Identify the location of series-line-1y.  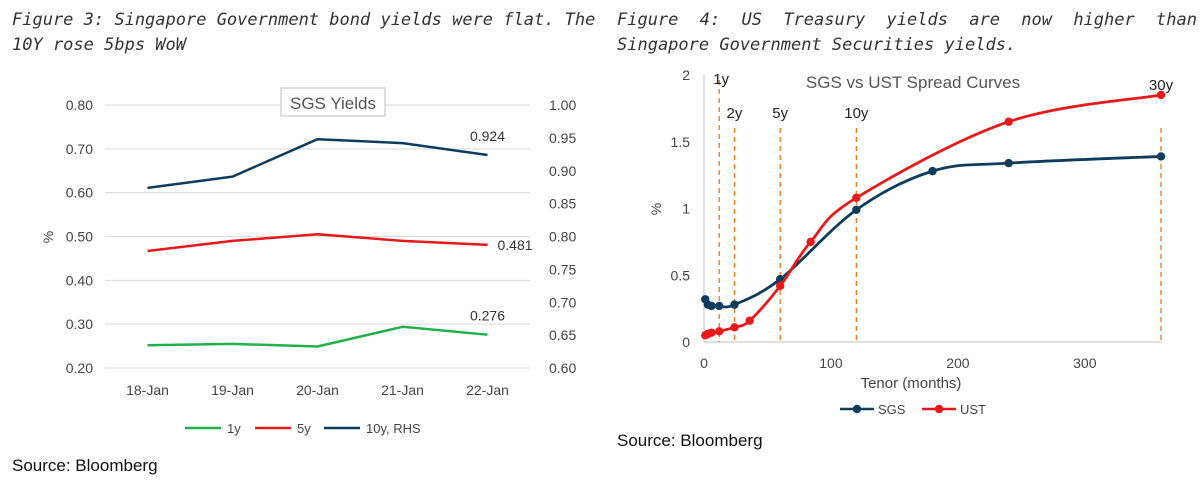
(317, 336).